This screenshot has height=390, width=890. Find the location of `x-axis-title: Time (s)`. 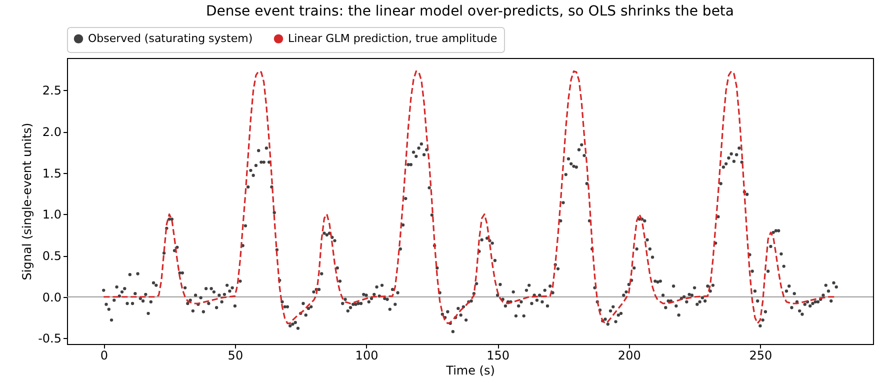

x-axis-title: Time (s) is located at coordinates (470, 371).